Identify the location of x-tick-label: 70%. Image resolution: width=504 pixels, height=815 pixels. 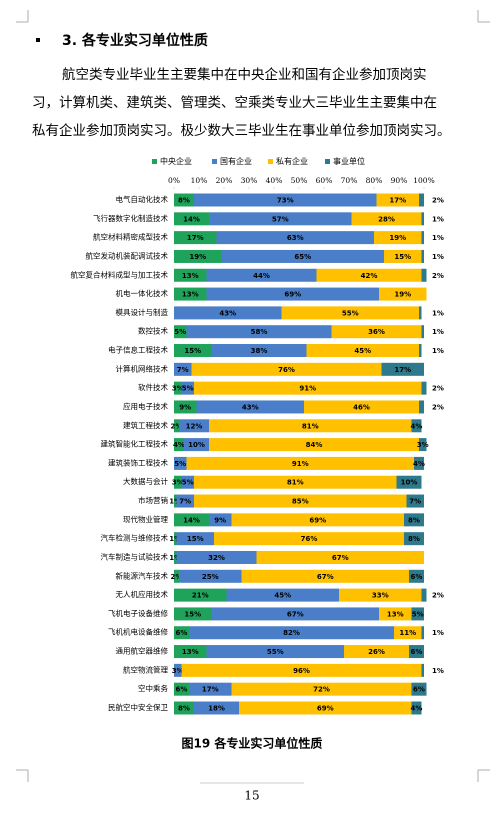
(349, 180).